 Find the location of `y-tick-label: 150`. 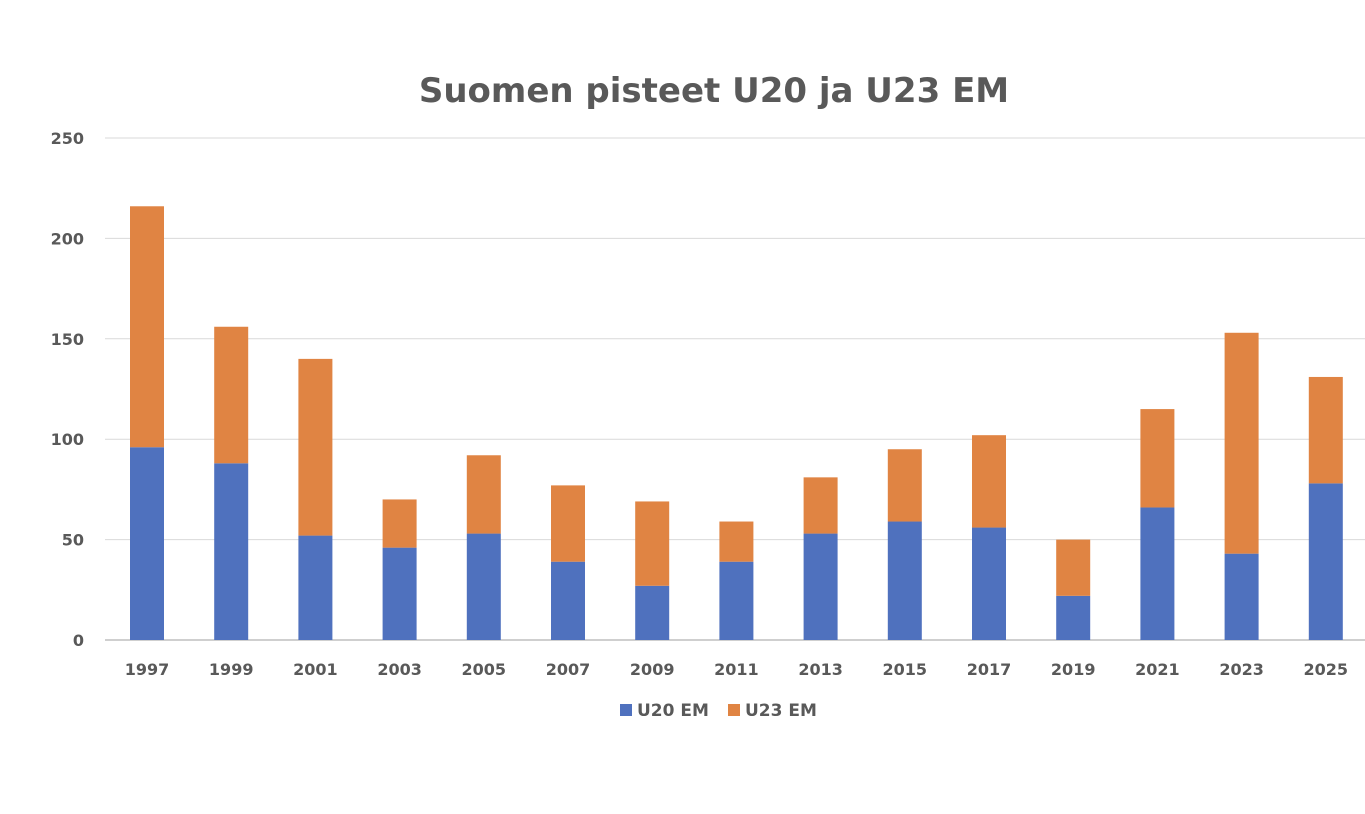

y-tick-label: 150 is located at coordinates (67, 339).